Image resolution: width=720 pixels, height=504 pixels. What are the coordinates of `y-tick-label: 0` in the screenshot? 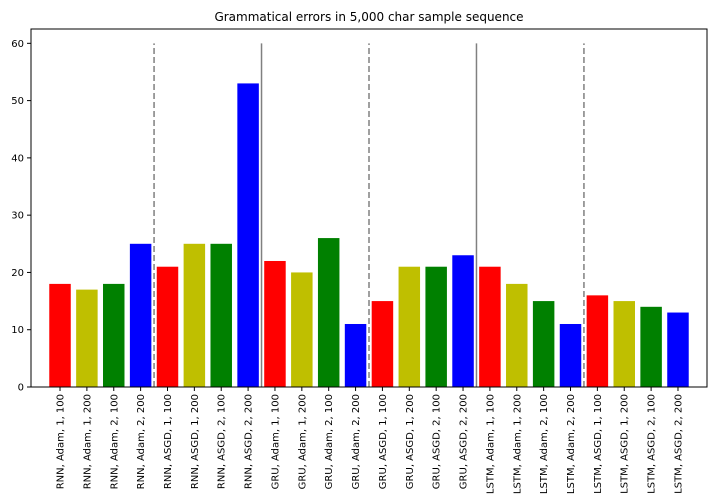 It's located at (21, 388).